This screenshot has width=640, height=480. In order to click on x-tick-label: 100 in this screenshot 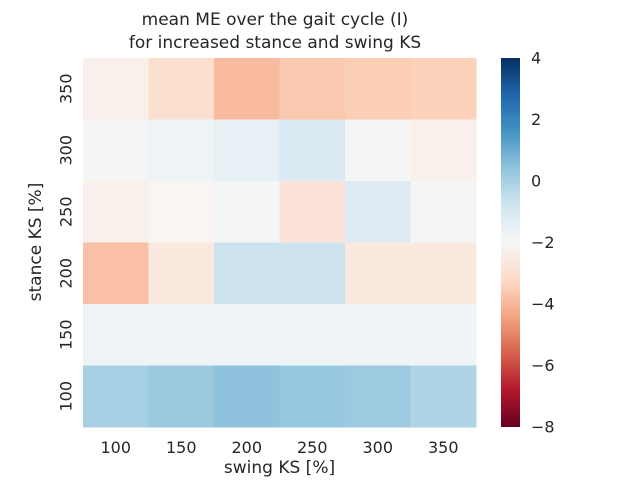, I will do `click(115, 447)`.